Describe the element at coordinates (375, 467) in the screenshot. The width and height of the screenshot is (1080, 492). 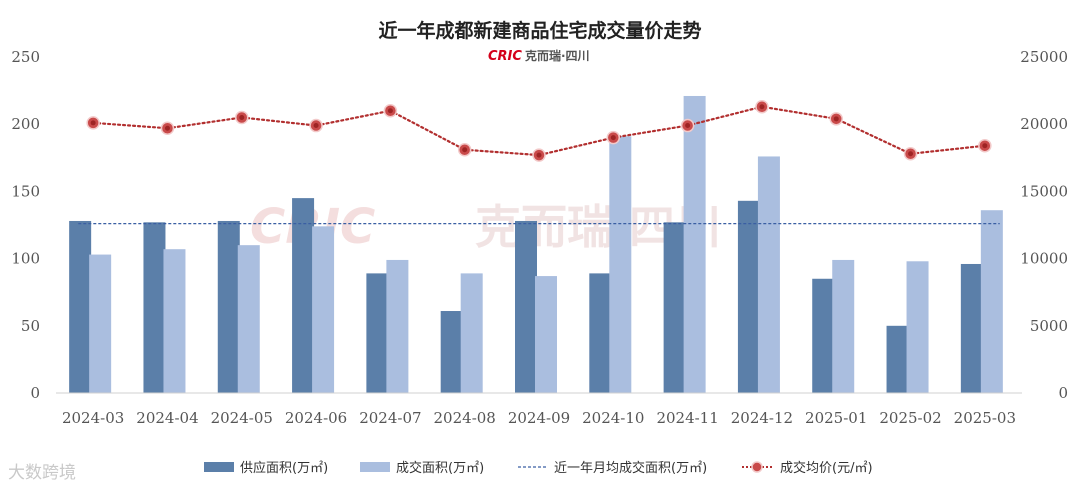
I see `legend-swatch-deal` at that location.